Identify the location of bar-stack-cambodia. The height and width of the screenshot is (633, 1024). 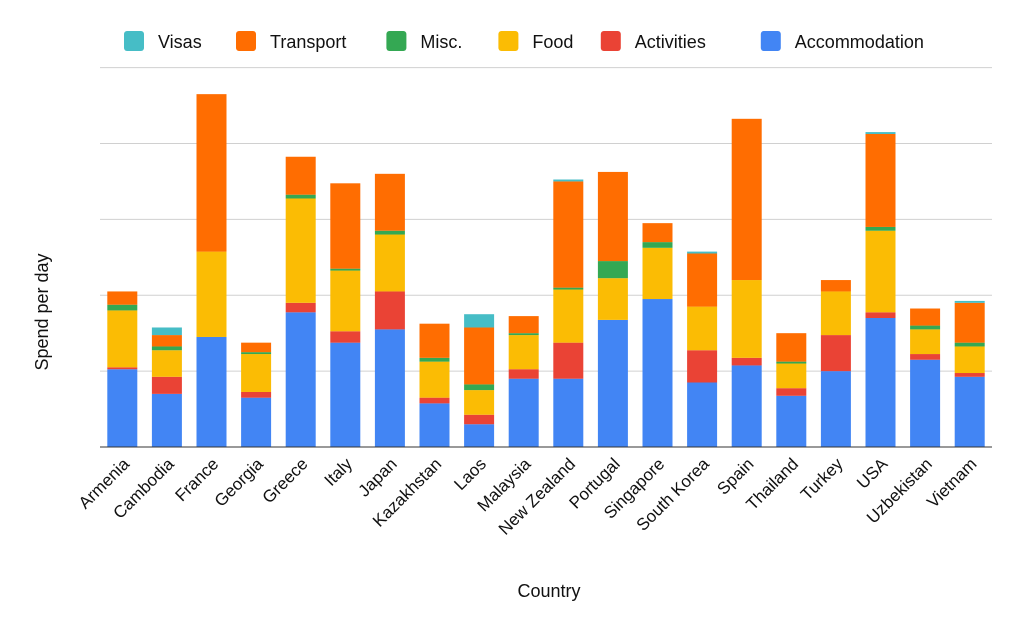
(166, 387).